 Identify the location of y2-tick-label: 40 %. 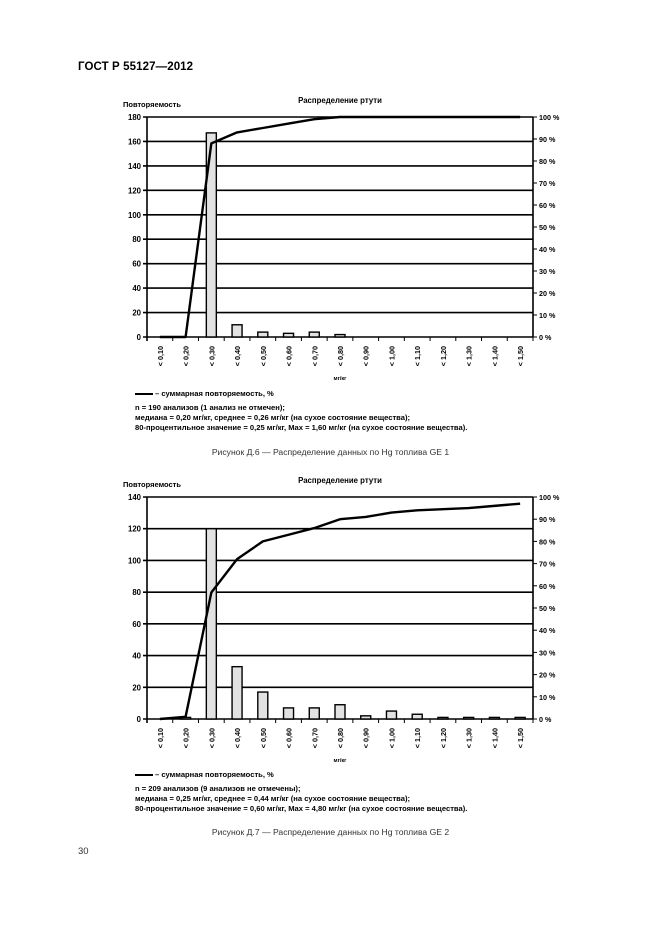
(547, 630).